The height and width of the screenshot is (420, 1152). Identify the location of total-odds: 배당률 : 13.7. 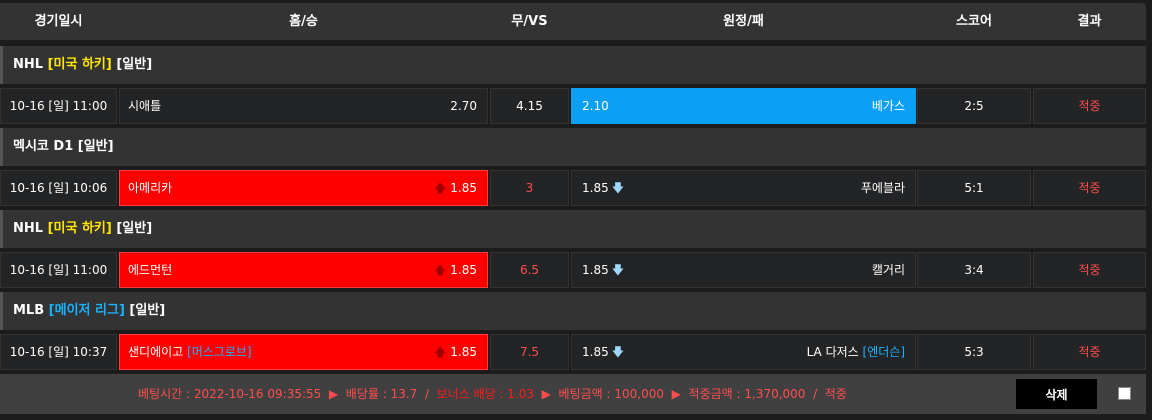
(381, 394).